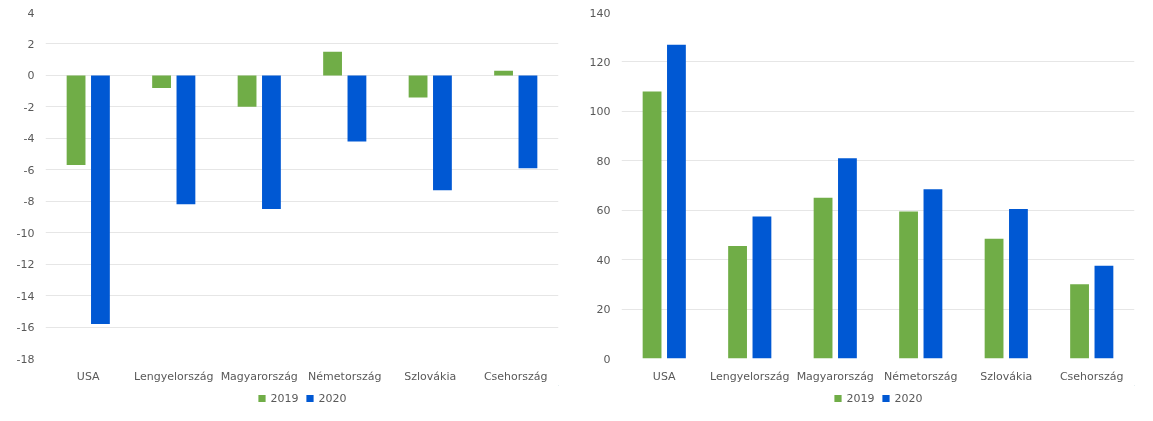  Describe the element at coordinates (29, 170) in the screenshot. I see `y-tick-label: -6` at that location.